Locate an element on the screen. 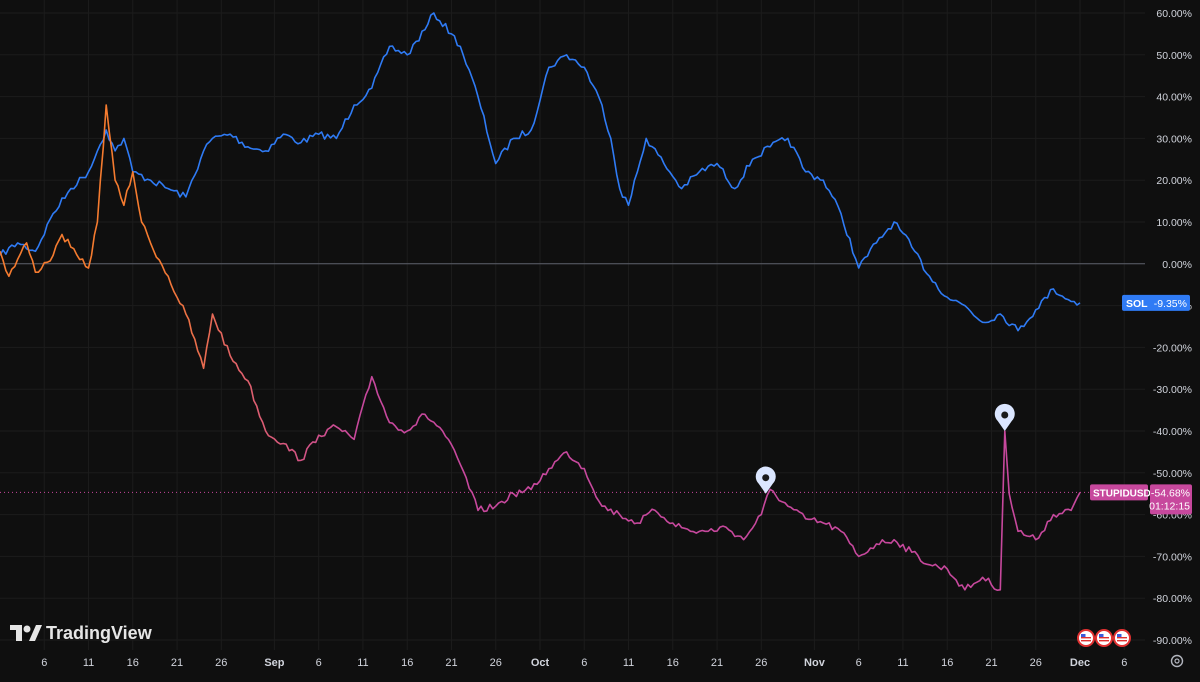  x-tick-label: Sep is located at coordinates (274, 663).